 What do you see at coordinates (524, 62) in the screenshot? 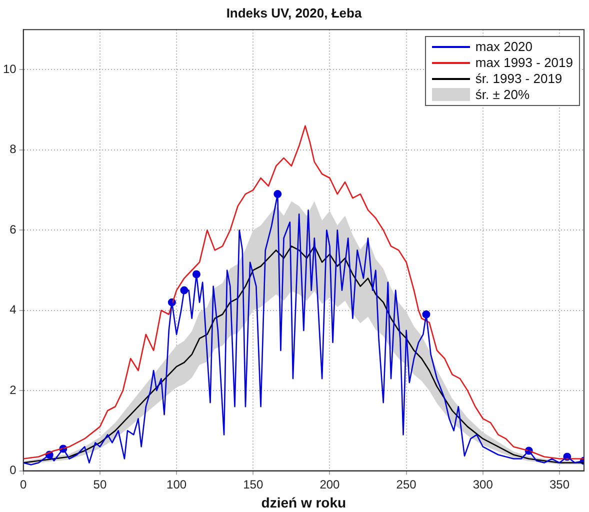
I see `legend-label: max 1993 - 2019` at bounding box center [524, 62].